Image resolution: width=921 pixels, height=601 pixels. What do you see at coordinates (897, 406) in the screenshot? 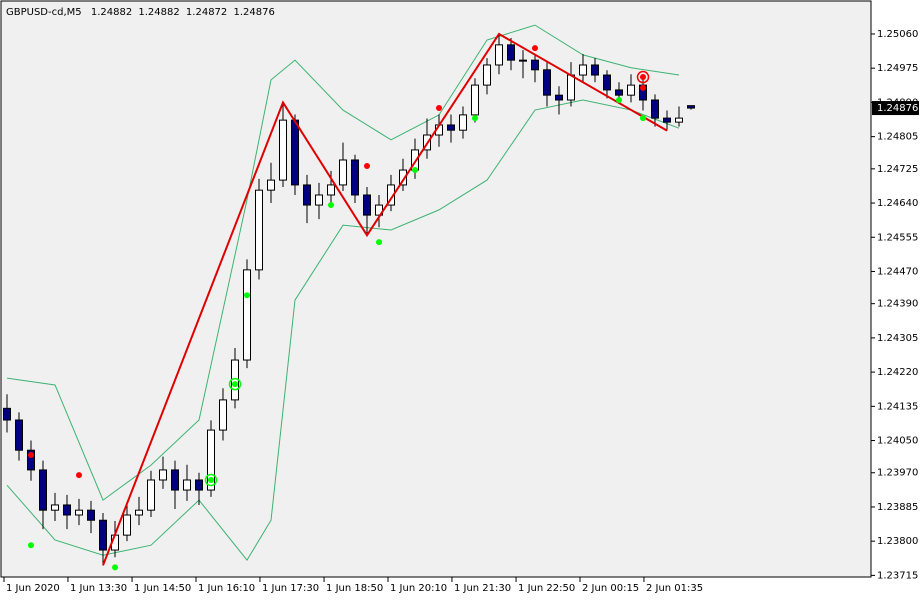
I see `y-tick-label: 1.24135` at bounding box center [897, 406].